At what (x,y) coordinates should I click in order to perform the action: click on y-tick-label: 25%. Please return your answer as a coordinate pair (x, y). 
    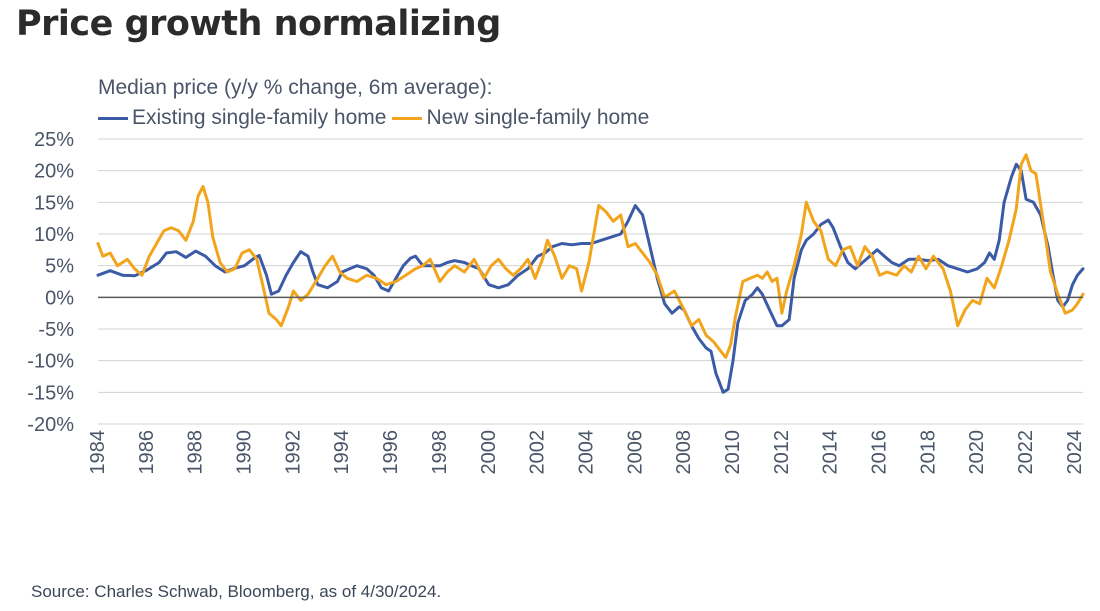
    Looking at the image, I should click on (54, 140).